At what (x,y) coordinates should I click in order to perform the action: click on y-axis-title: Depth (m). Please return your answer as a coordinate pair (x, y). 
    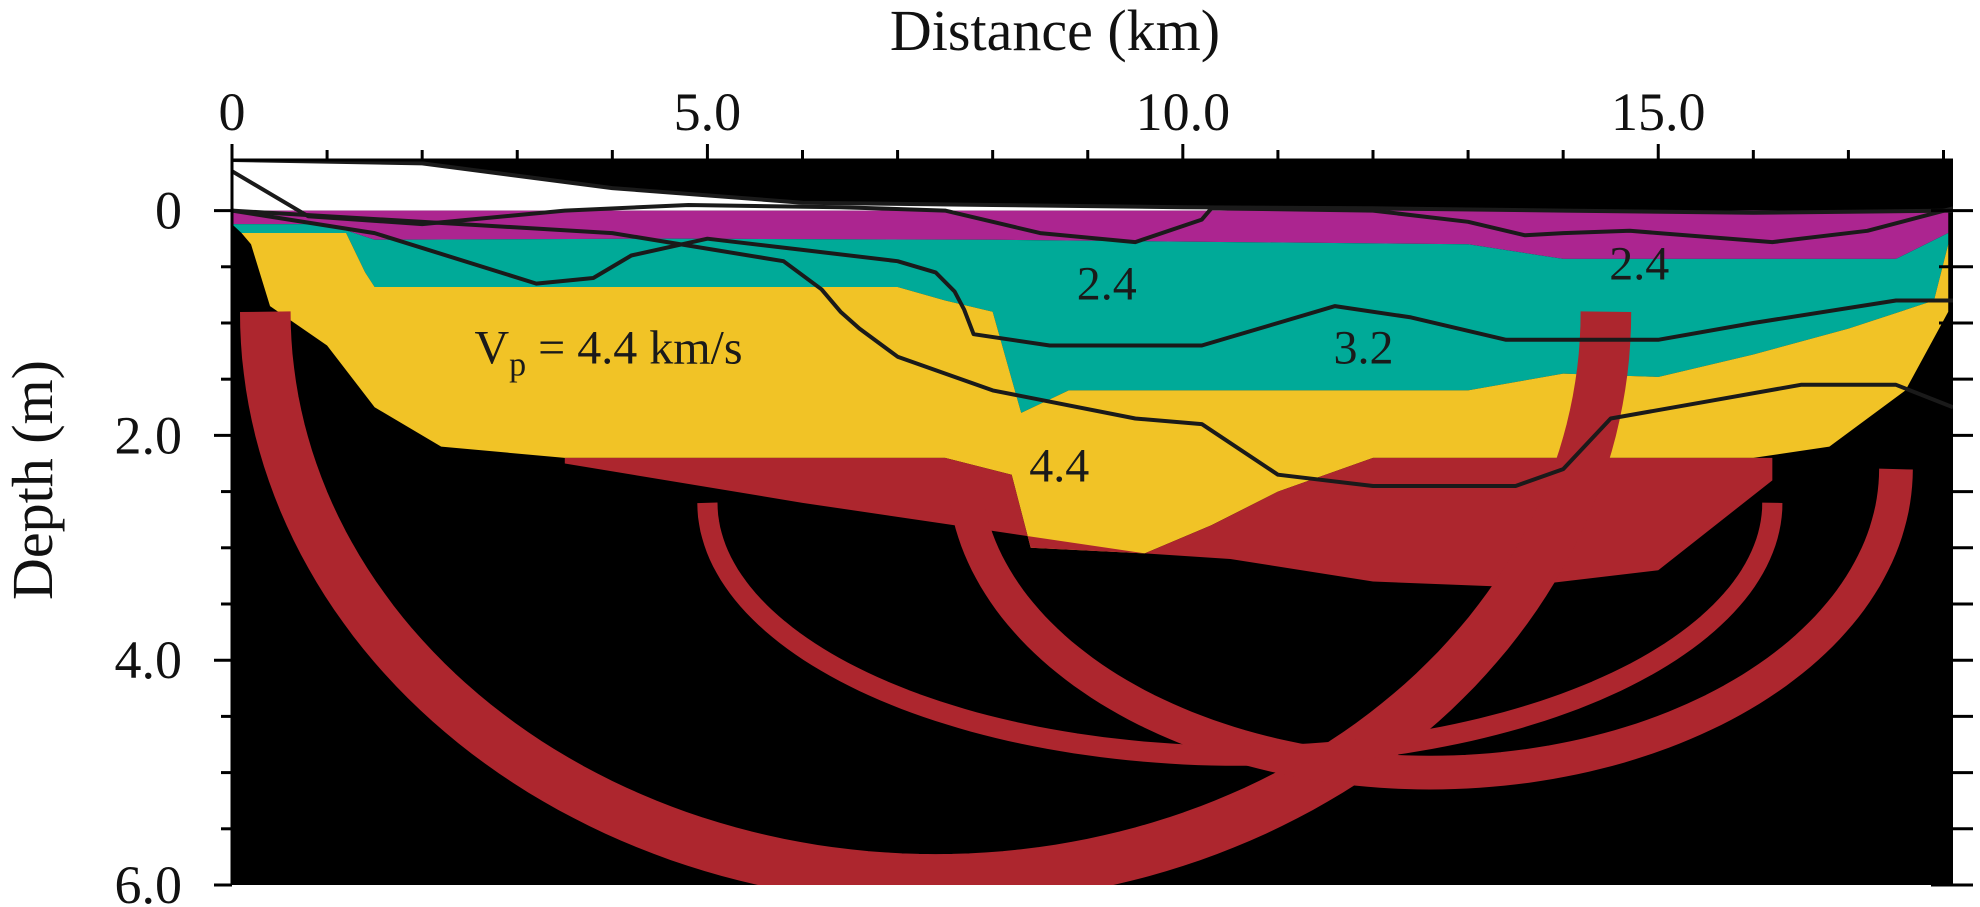
    Looking at the image, I should click on (32, 480).